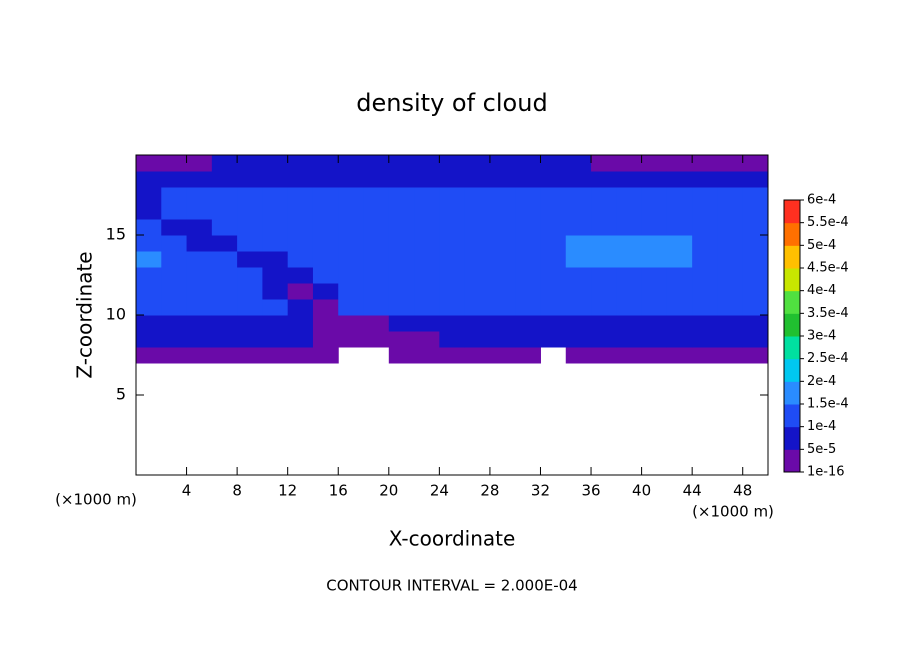 Image resolution: width=904 pixels, height=654 pixels. Describe the element at coordinates (821, 336) in the screenshot. I see `colorbar-label: 3e-4` at that location.